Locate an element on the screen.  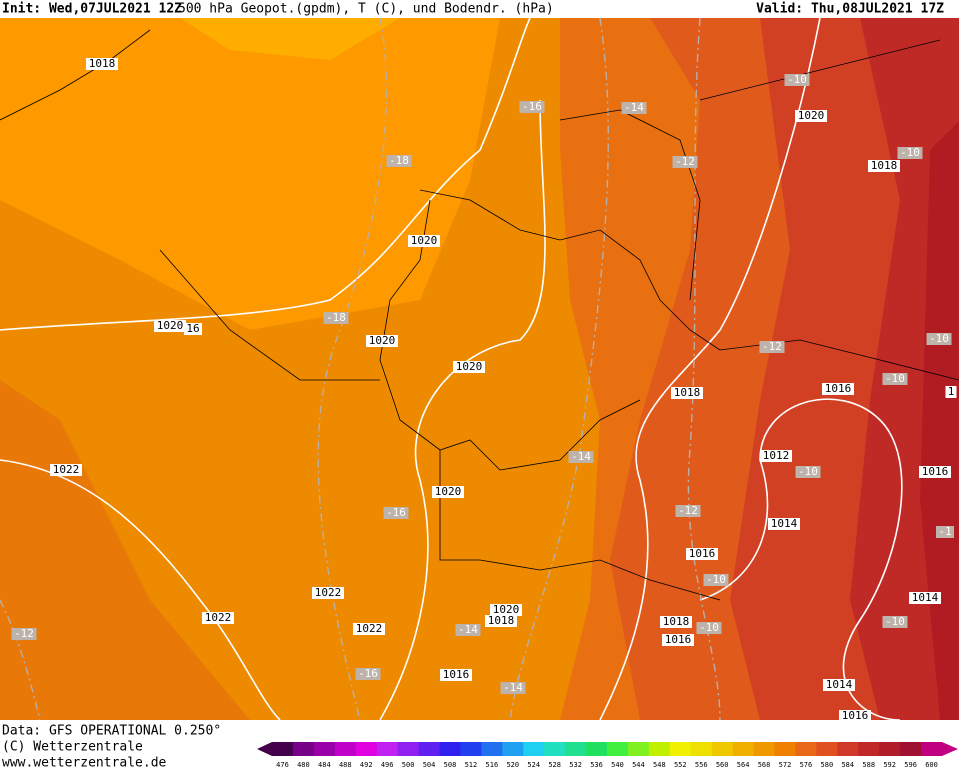
temperature-label: -18 is located at coordinates (336, 317).